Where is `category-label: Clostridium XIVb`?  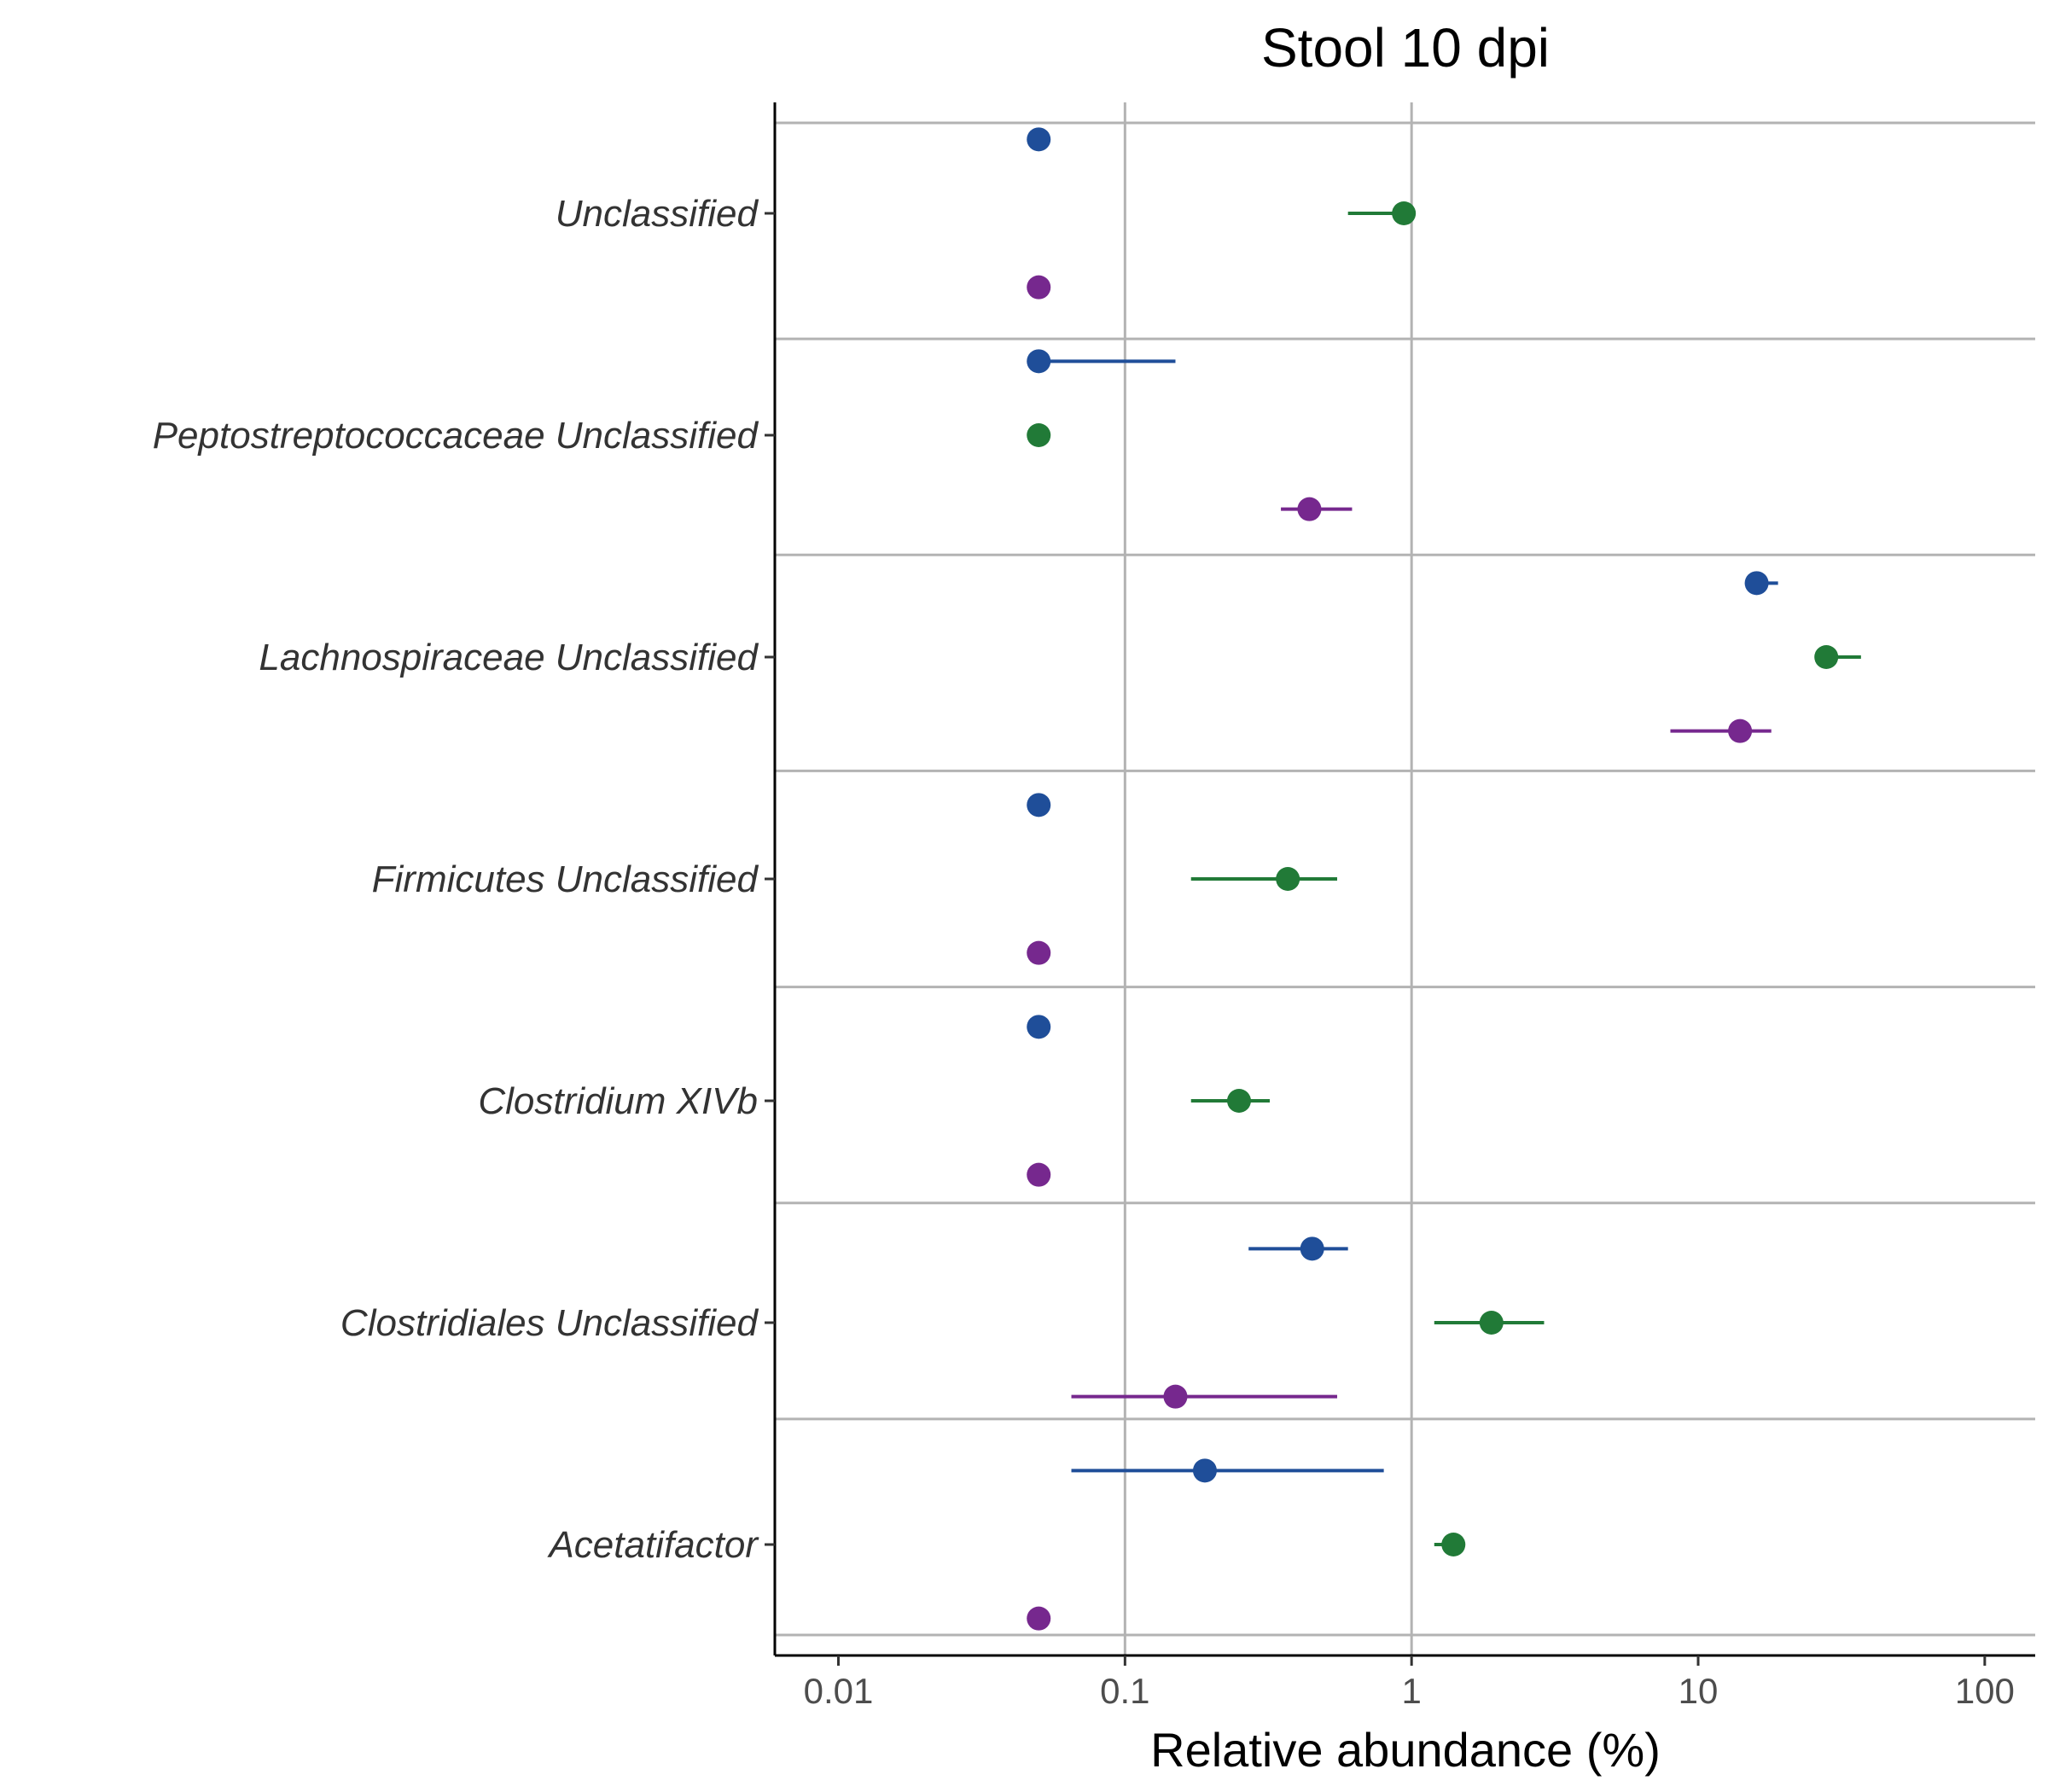 category-label: Clostridium XIVb is located at coordinates (618, 1101).